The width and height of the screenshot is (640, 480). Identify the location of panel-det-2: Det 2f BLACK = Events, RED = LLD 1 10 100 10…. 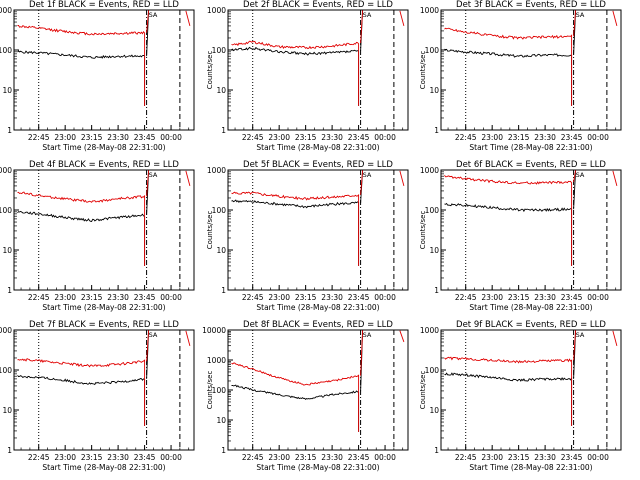
(307, 76).